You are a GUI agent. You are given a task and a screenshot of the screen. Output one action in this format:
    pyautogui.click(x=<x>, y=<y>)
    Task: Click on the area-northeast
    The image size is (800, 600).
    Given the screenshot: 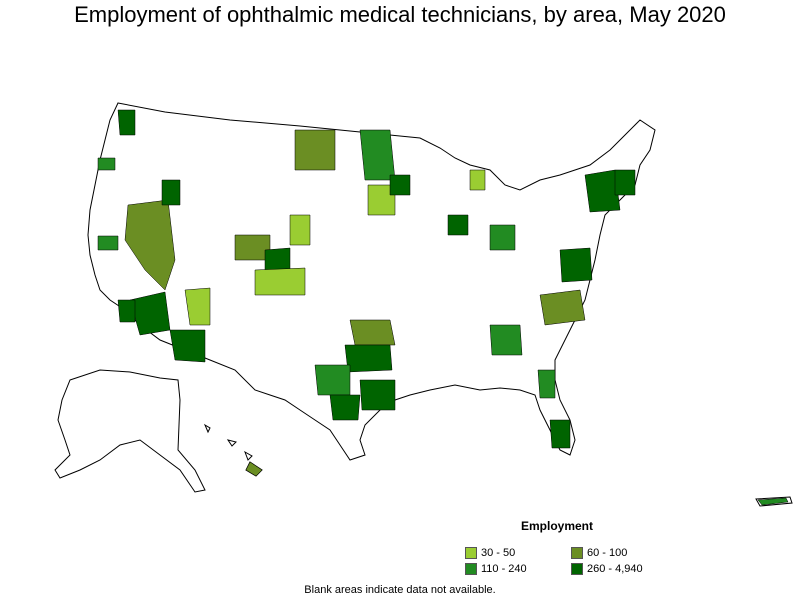 What is the action you would take?
    pyautogui.click(x=602, y=191)
    